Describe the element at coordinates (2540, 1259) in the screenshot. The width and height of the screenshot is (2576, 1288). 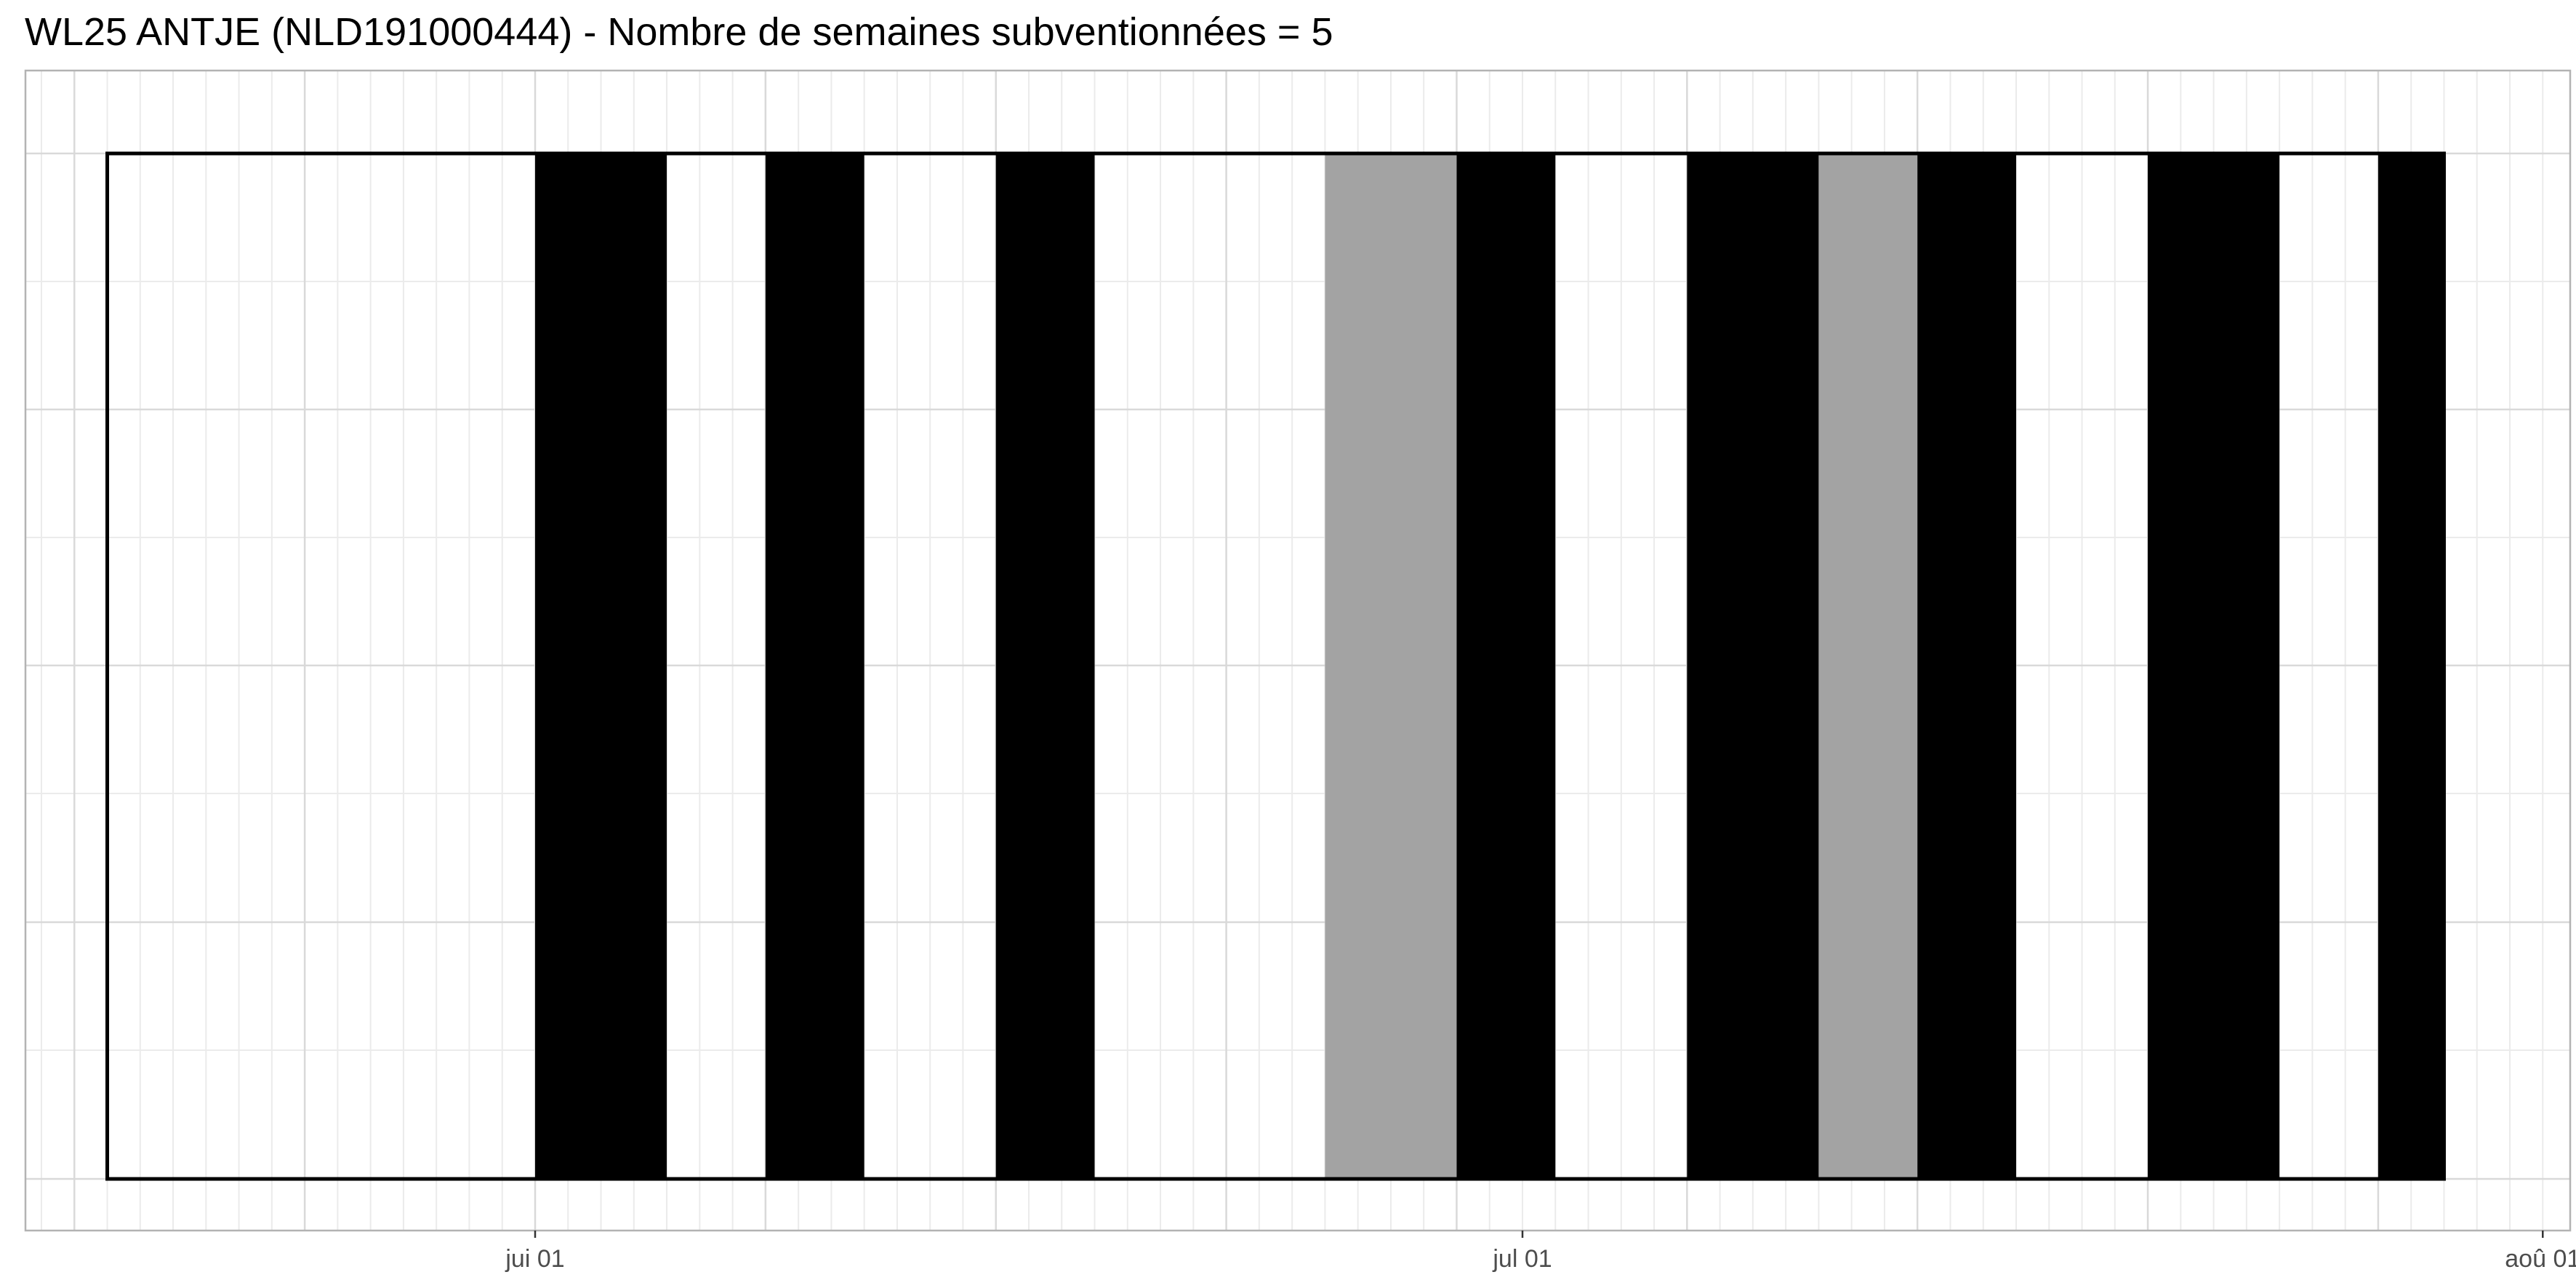
I see `x-tick-label-3: aoû 01` at that location.